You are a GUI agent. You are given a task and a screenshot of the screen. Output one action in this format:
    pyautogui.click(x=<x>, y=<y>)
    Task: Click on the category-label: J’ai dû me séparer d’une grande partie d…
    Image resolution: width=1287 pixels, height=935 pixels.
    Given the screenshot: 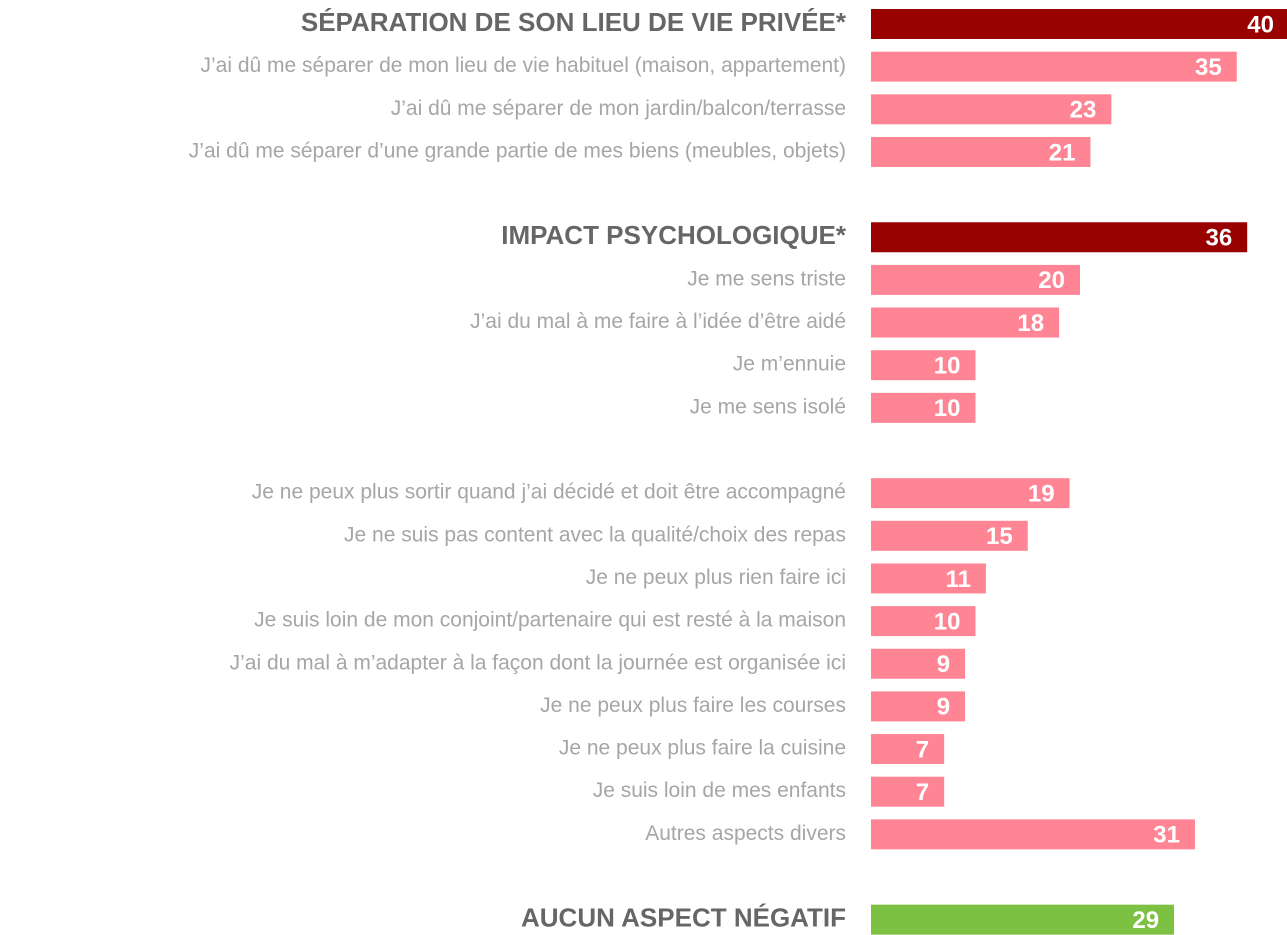 What is the action you would take?
    pyautogui.click(x=517, y=150)
    